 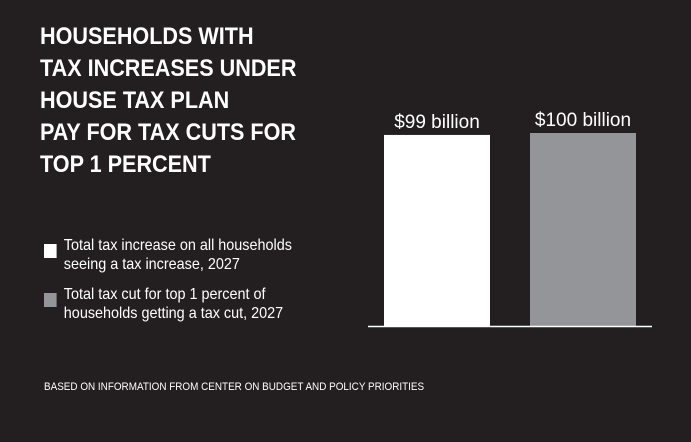 What do you see at coordinates (583, 120) in the screenshot?
I see `bar-value-label: $100 billion` at bounding box center [583, 120].